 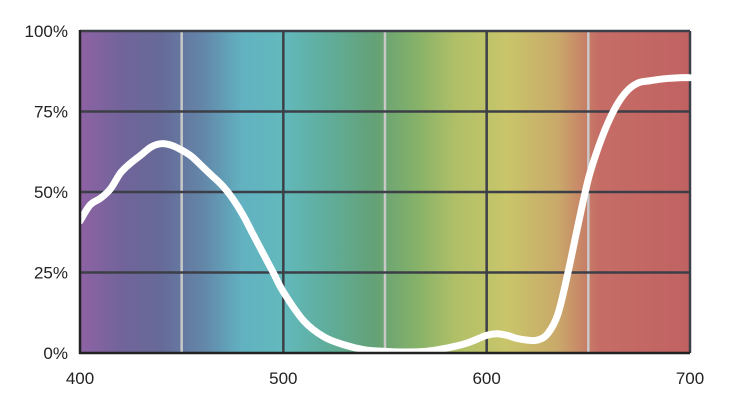 I want to click on x-tick-label-400: 400, so click(x=80, y=378).